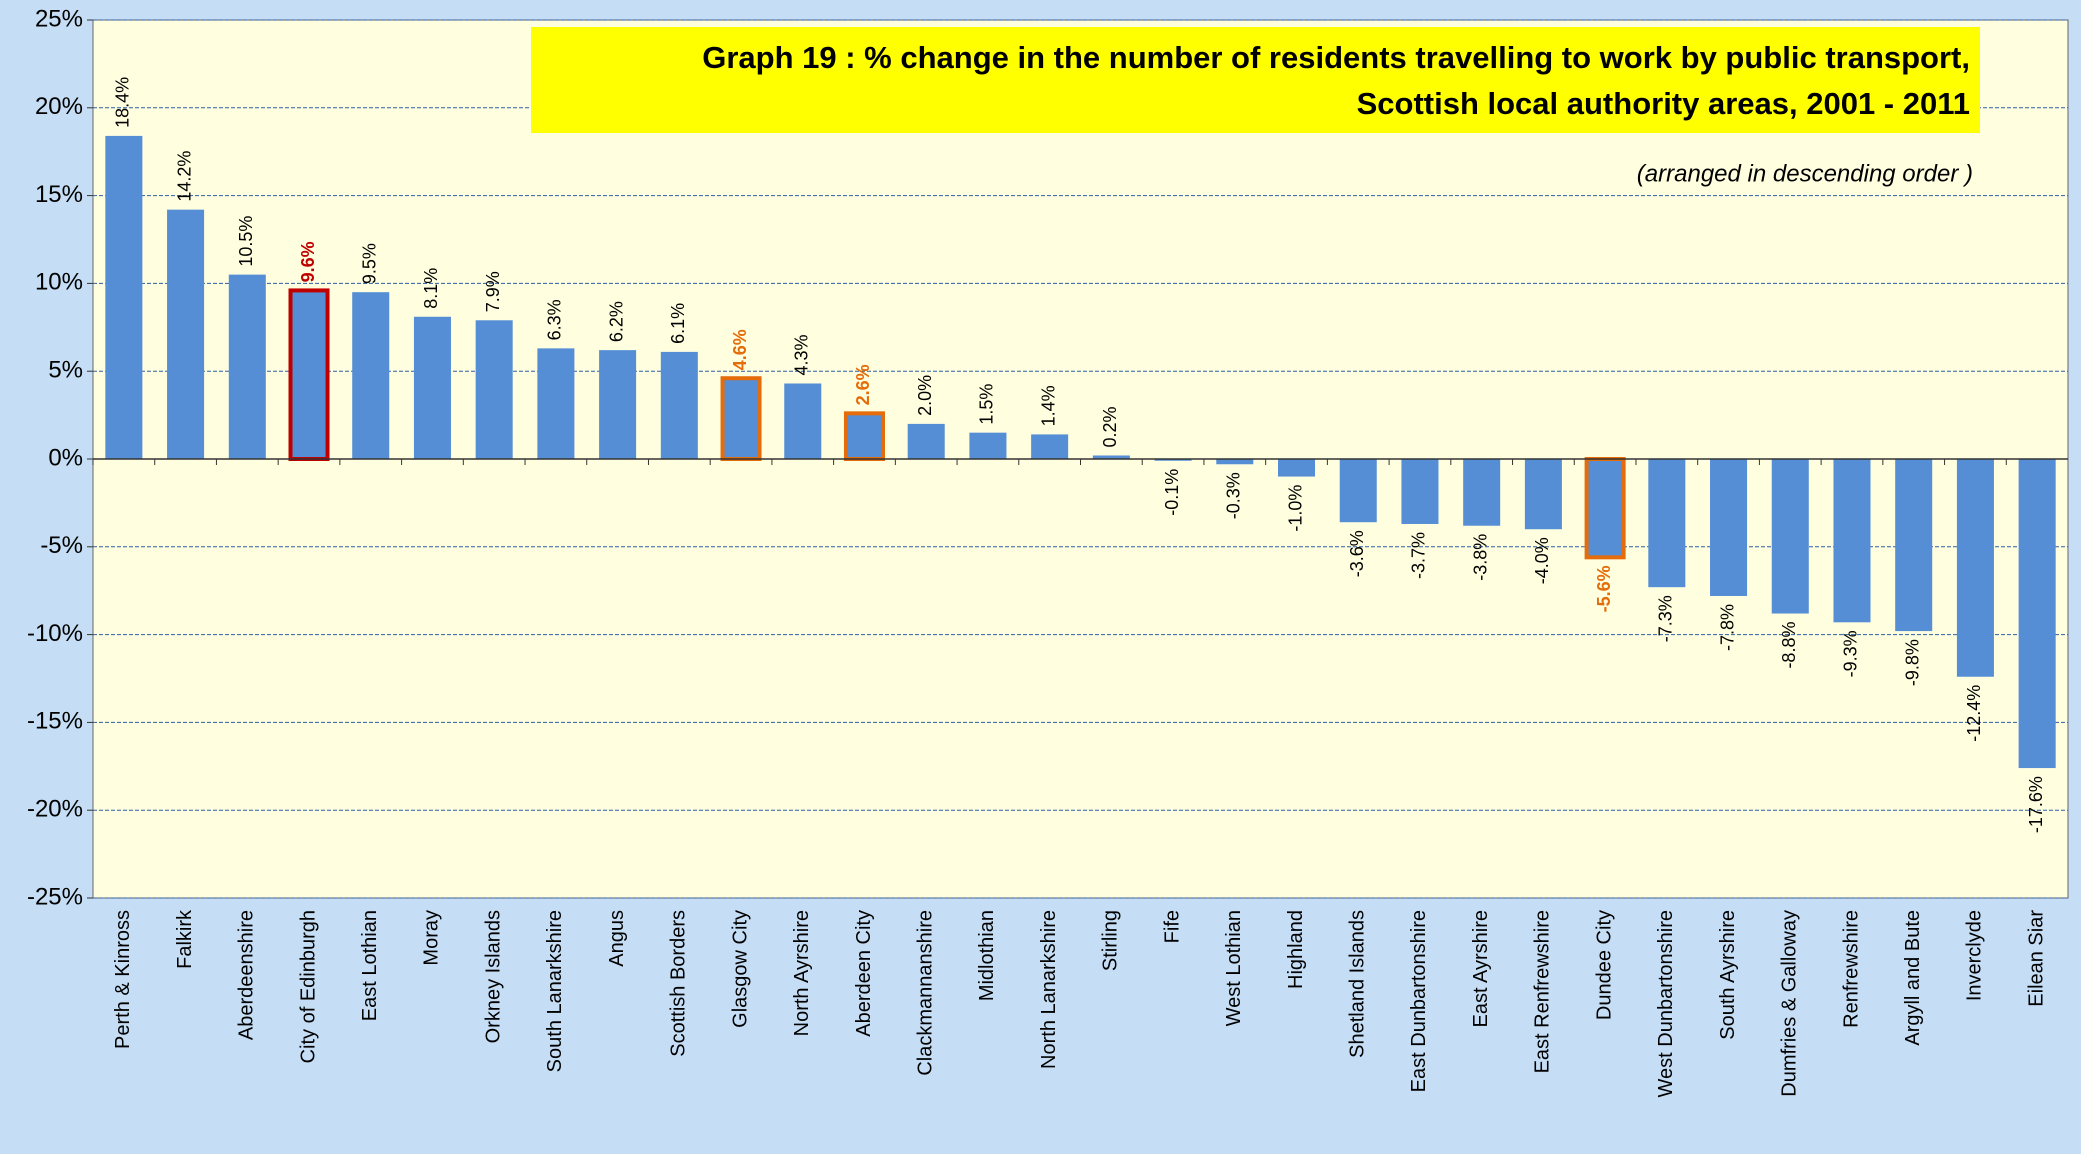 The image size is (2081, 1154). What do you see at coordinates (432, 938) in the screenshot?
I see `x-tick-label: Moray` at bounding box center [432, 938].